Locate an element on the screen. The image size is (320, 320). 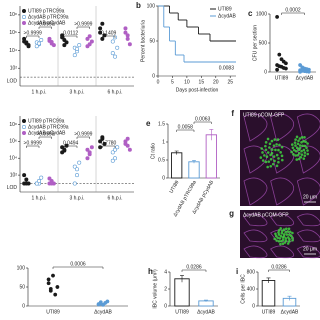
bar is located at coordinates (211, 156).